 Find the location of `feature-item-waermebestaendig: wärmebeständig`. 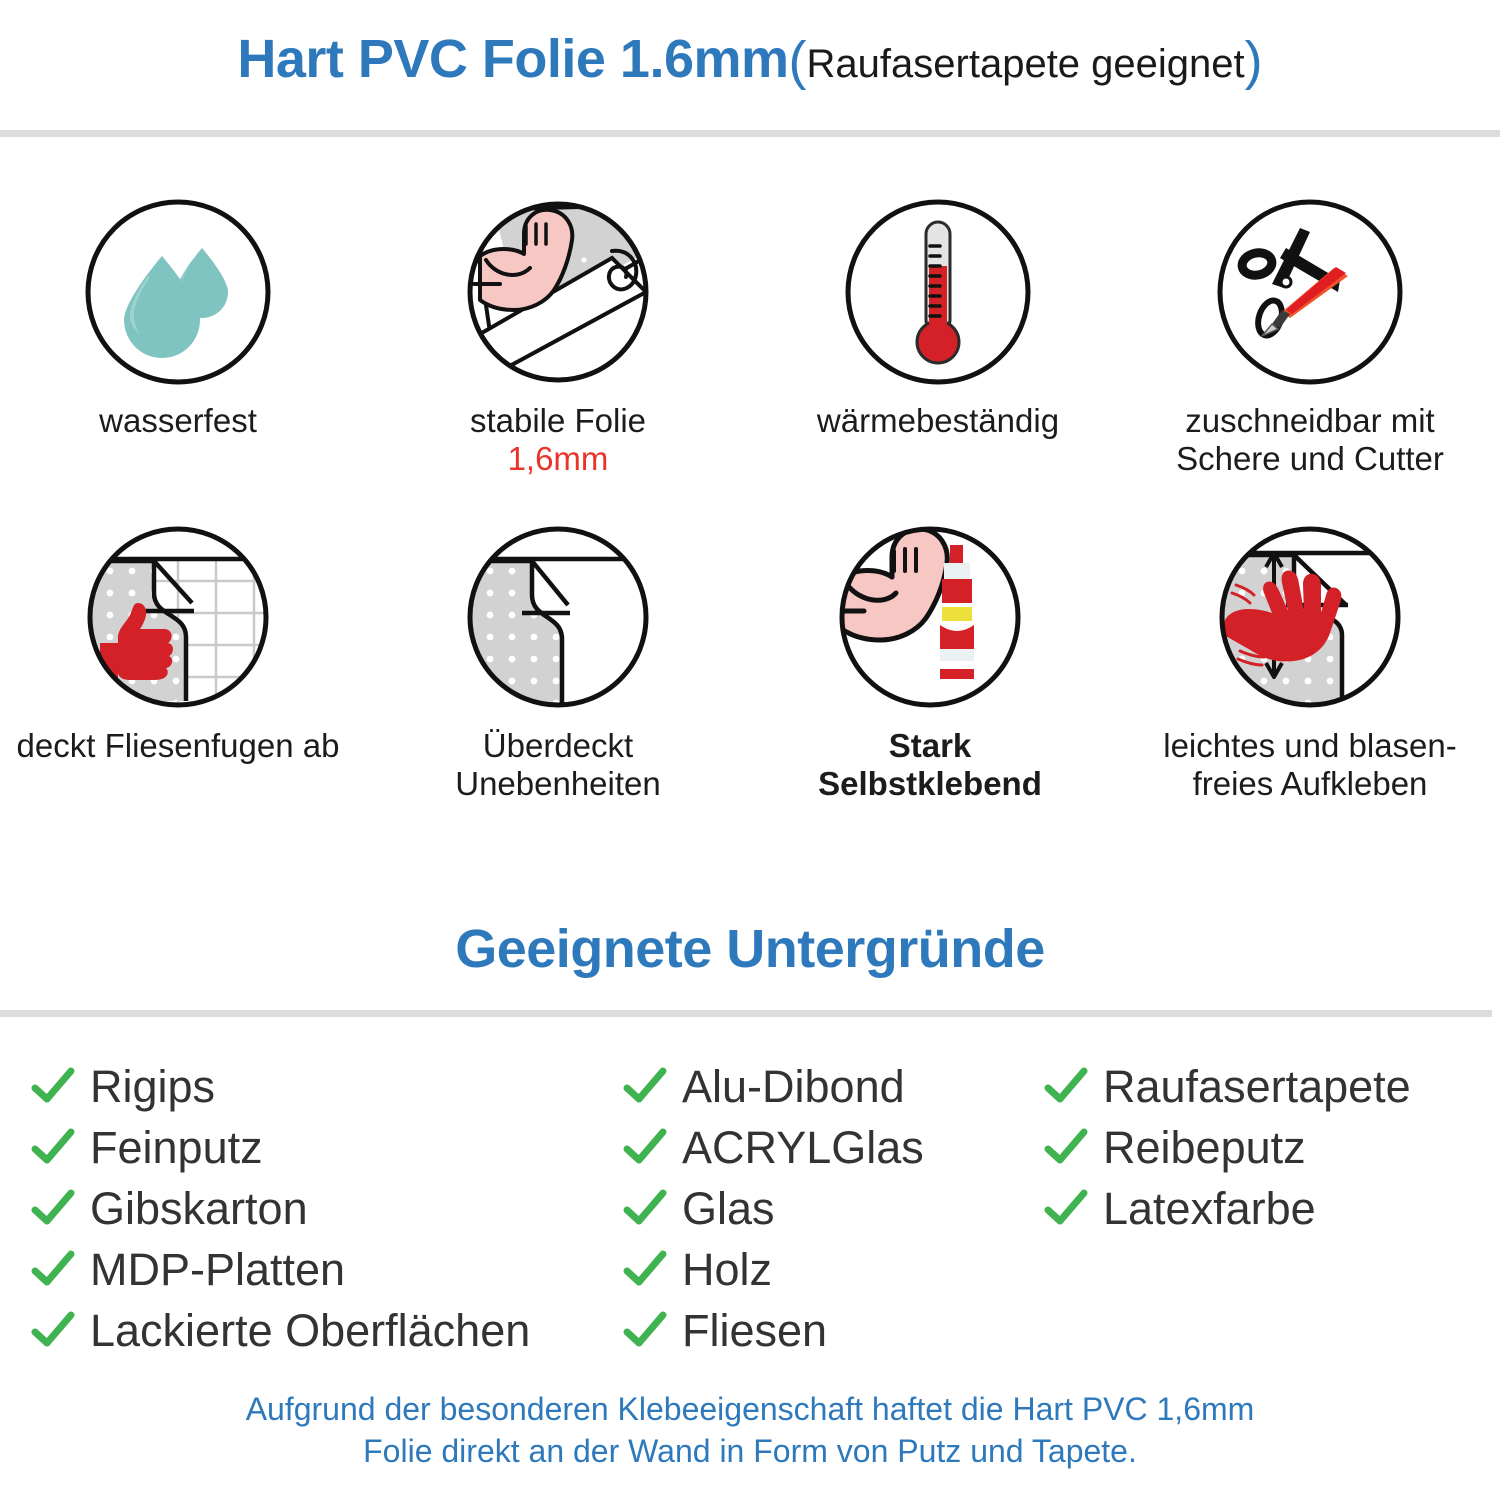

feature-item-waermebestaendig: wärmebeständig is located at coordinates (938, 318).